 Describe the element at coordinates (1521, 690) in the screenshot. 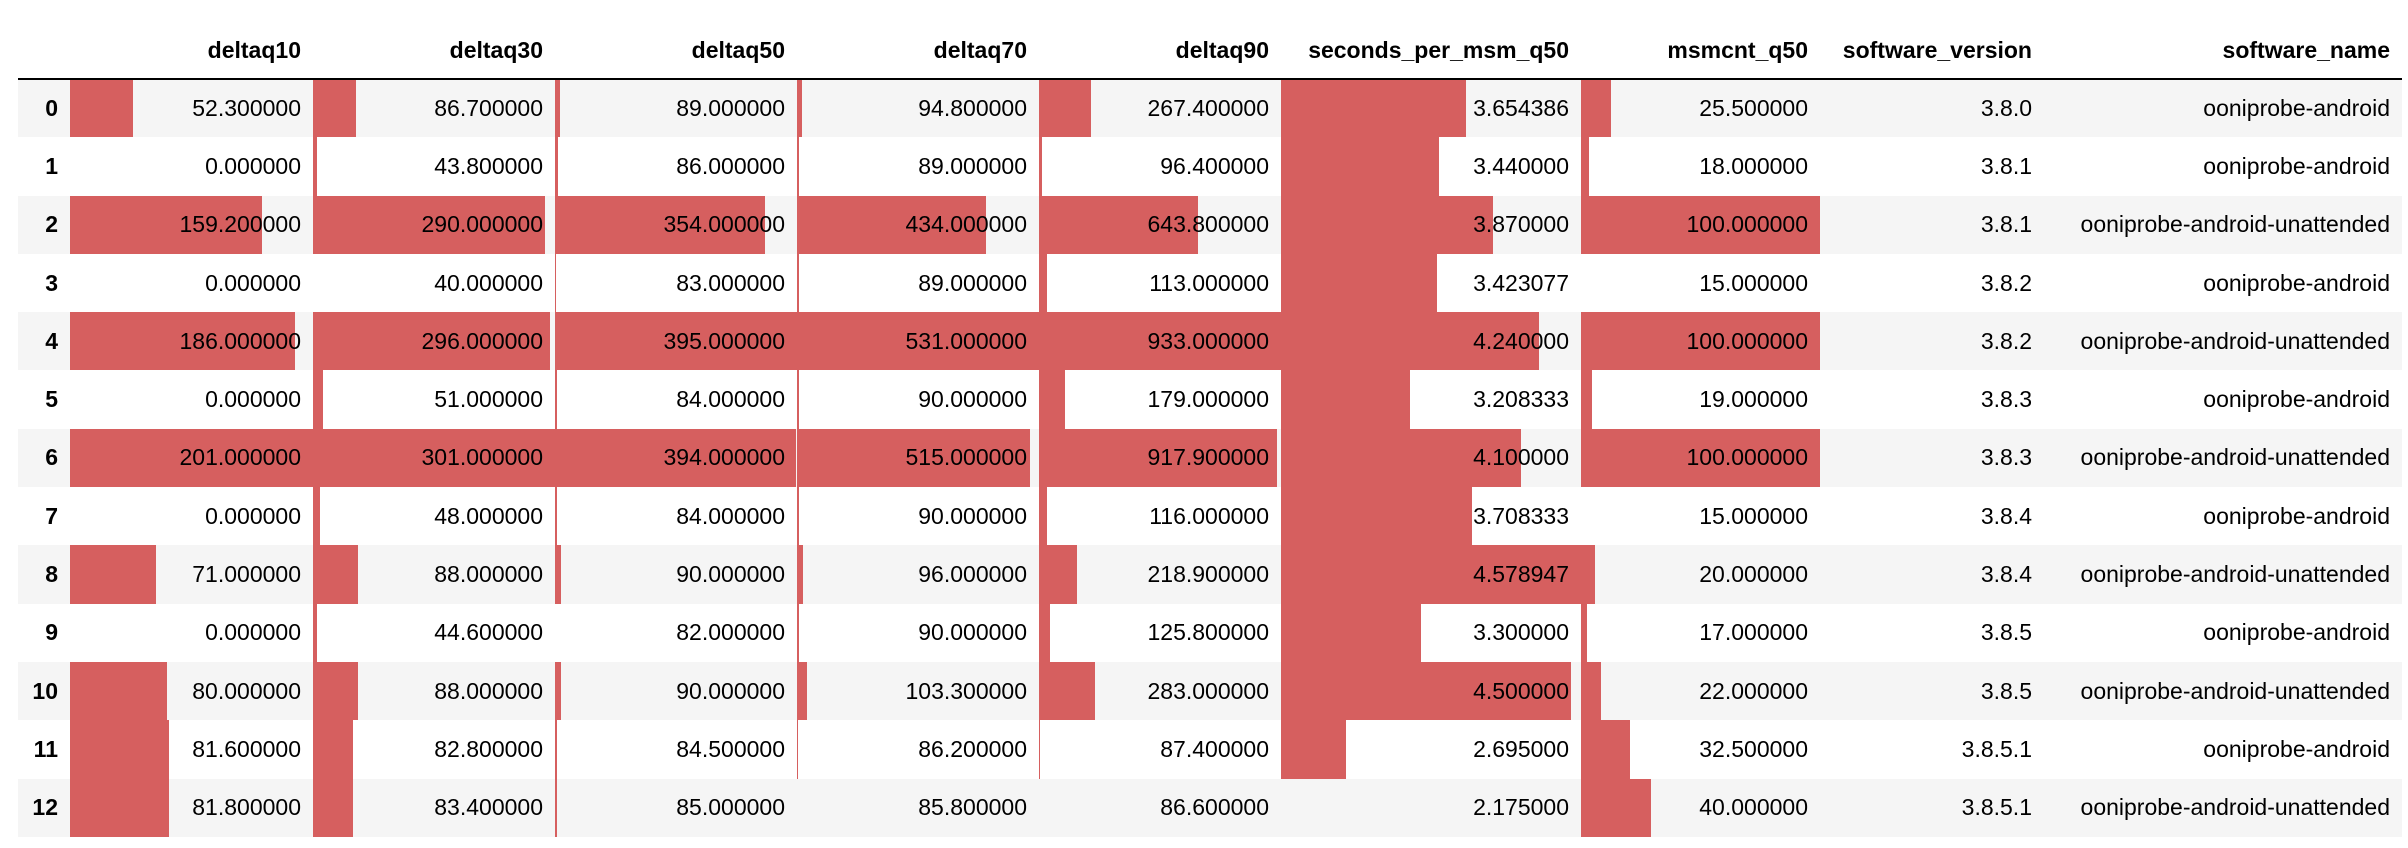

I see `cell-value: 4.500000` at that location.